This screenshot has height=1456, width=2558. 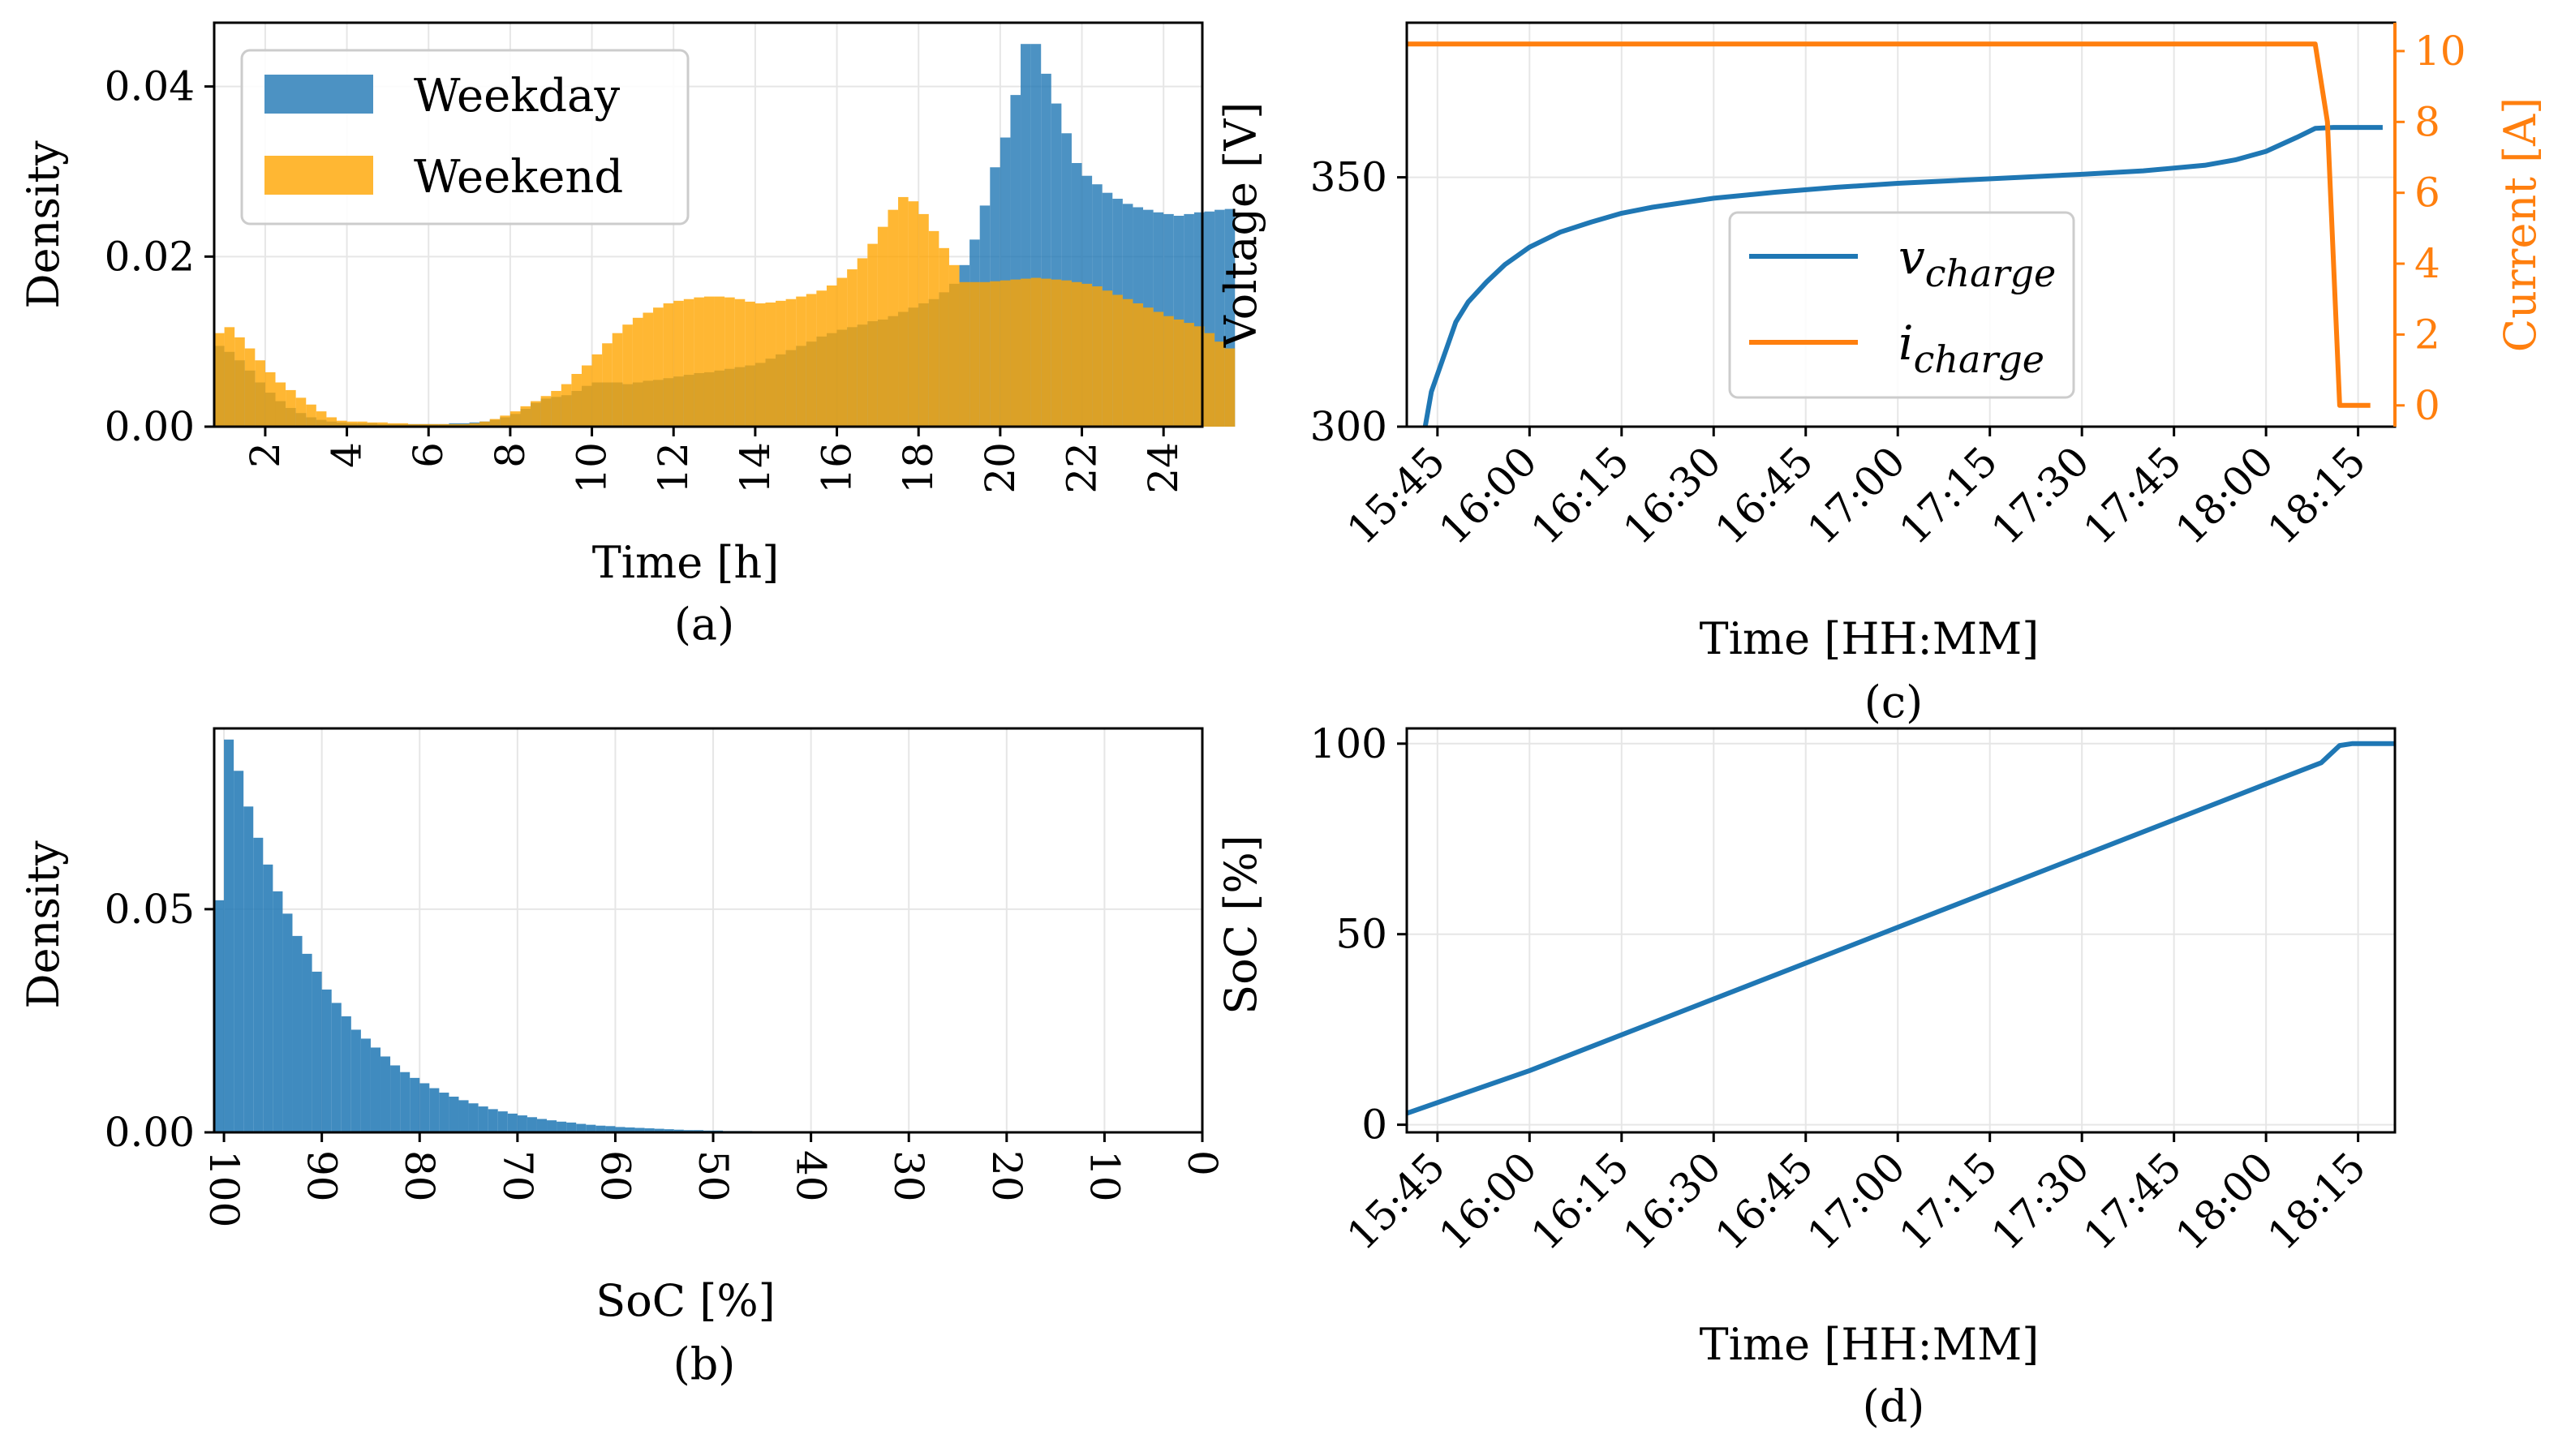 What do you see at coordinates (919, 468) in the screenshot?
I see `panel-a-xtick-label: 18` at bounding box center [919, 468].